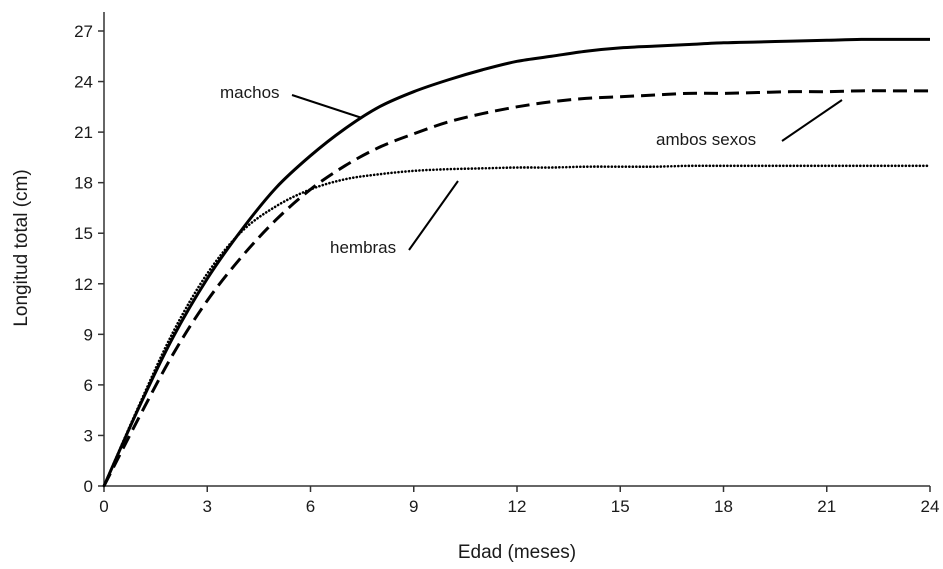  What do you see at coordinates (88, 334) in the screenshot?
I see `y-tick-label: 9` at bounding box center [88, 334].